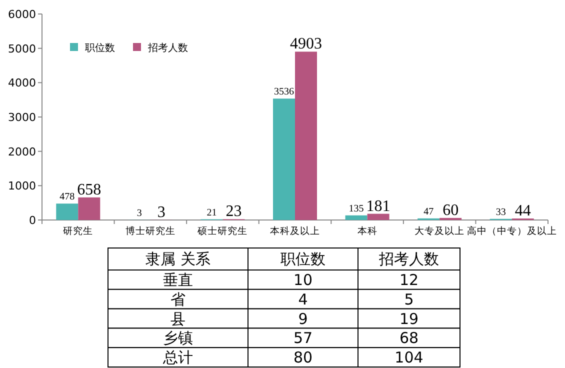 This screenshot has height=368, width=565. I want to click on y-tick-label: 6000, so click(22, 14).